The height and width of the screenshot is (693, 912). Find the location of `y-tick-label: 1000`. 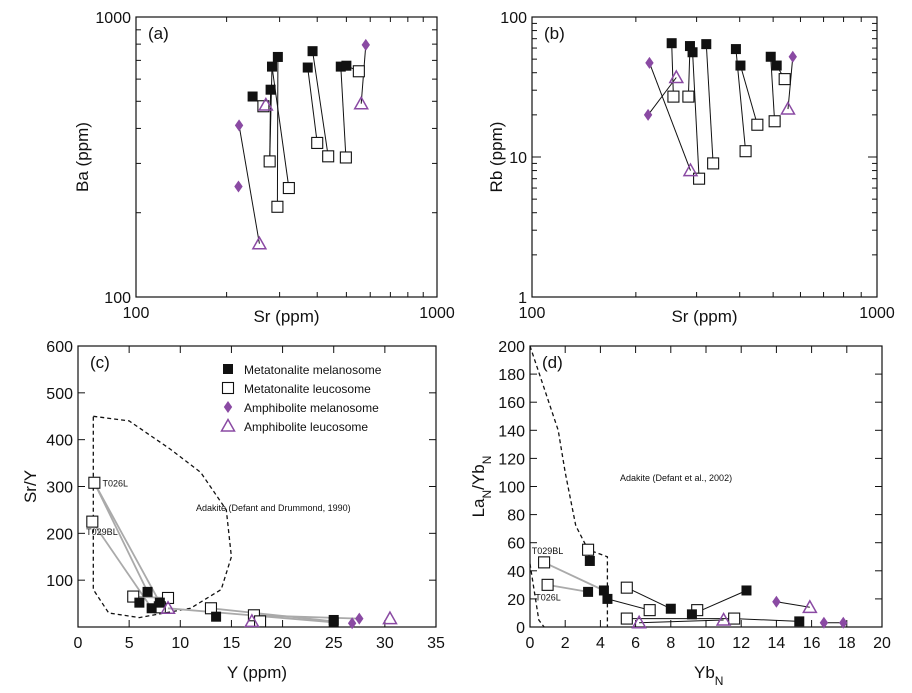

y-tick-label: 1000 is located at coordinates (113, 18).